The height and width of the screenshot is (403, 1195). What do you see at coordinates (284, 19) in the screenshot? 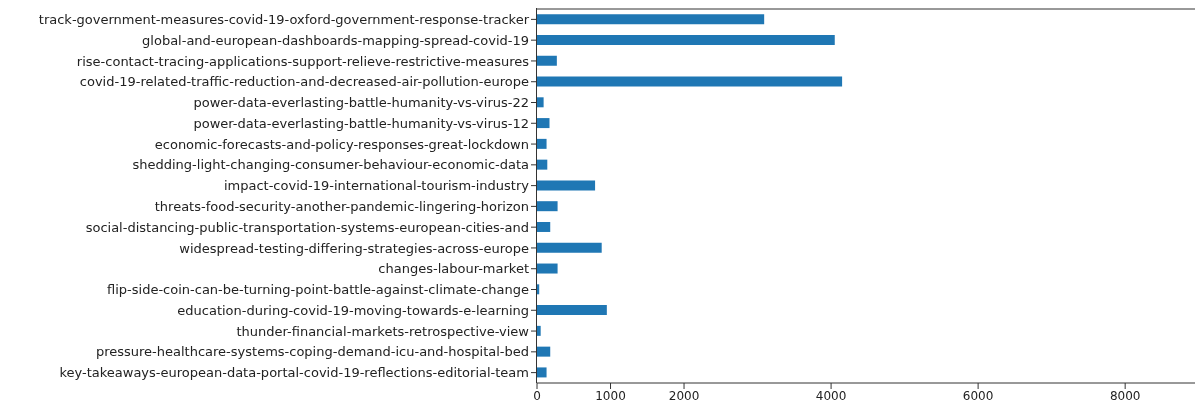
I see `y-tick-label: track-government-measures-covid-19-oxford-government-response-tracker` at bounding box center [284, 19].